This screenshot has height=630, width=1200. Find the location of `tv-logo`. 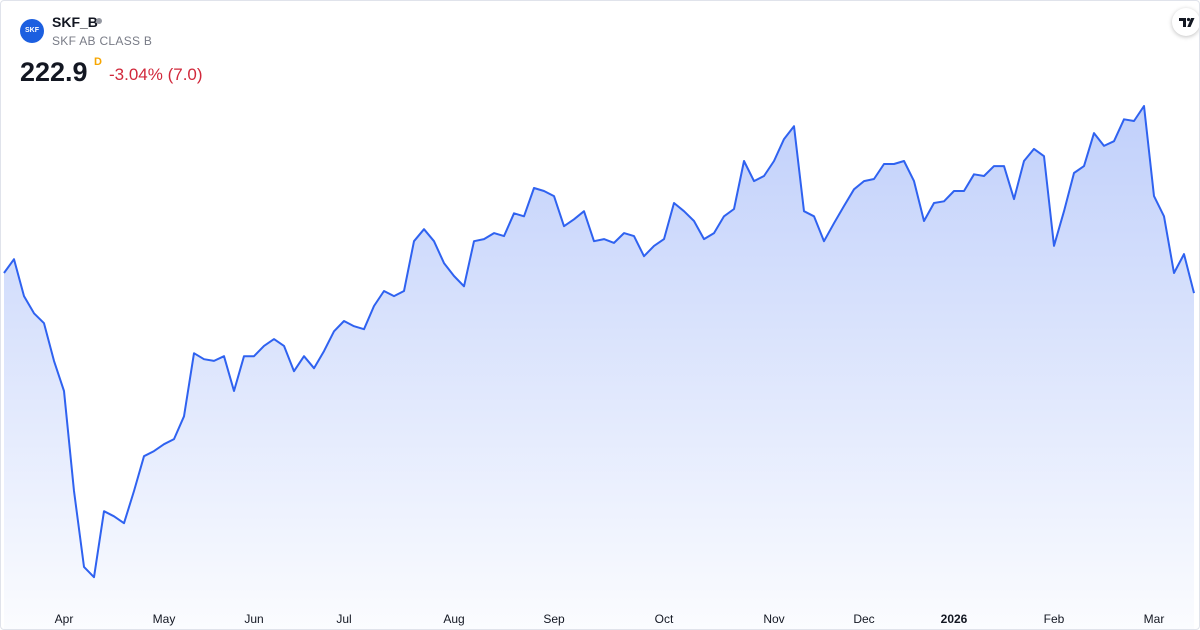

tv-logo is located at coordinates (1185, 22).